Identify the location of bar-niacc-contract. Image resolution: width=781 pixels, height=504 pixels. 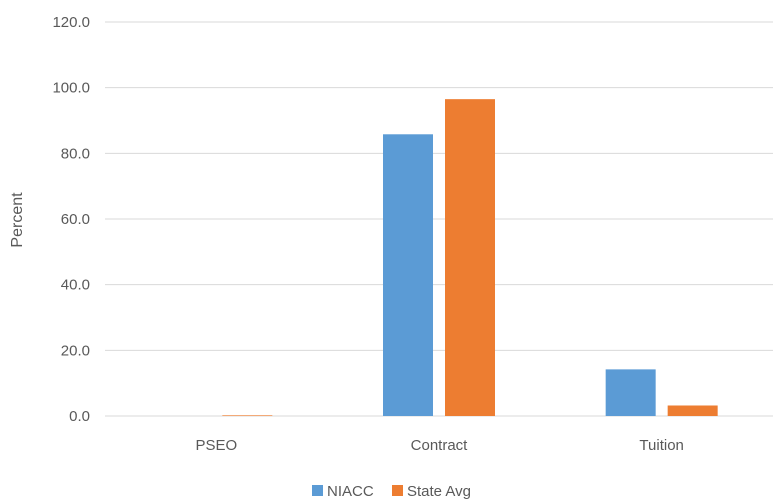
(408, 275).